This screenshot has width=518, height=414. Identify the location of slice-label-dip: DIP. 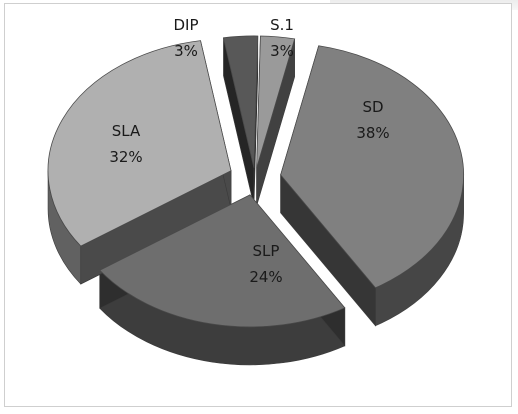
(185, 25).